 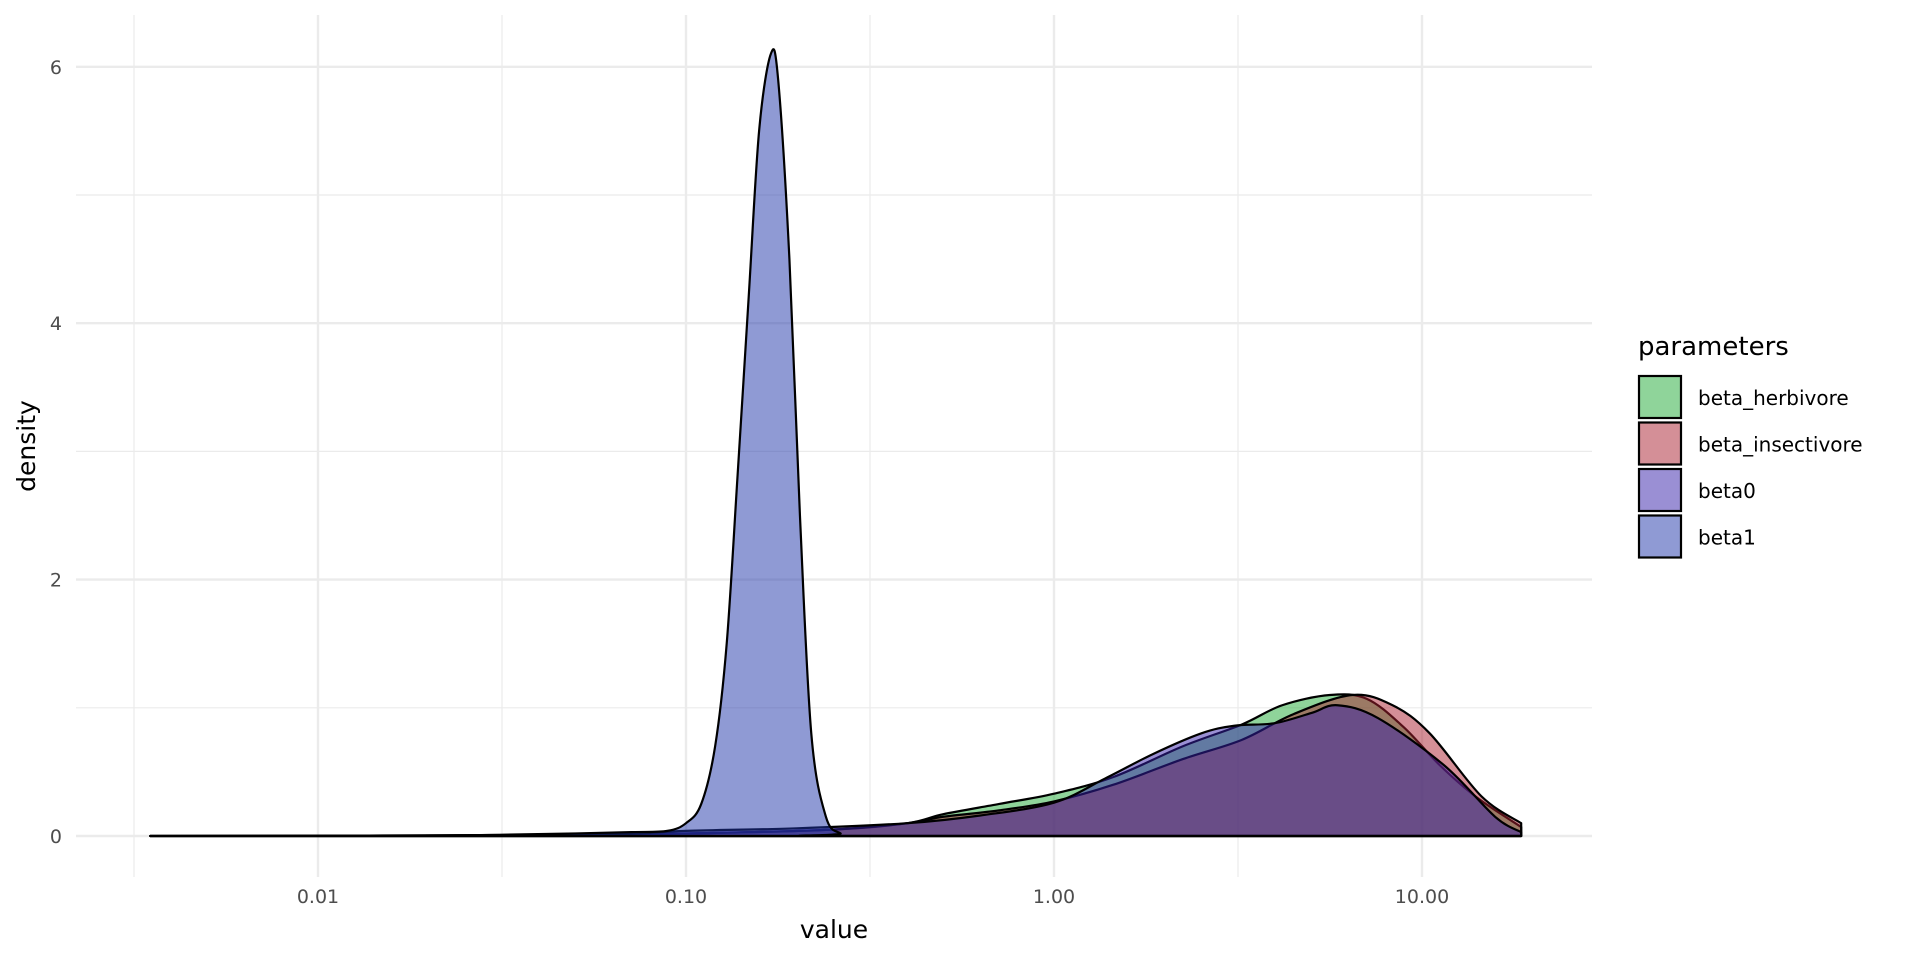 What do you see at coordinates (56, 837) in the screenshot?
I see `y-tick-label: 0` at bounding box center [56, 837].